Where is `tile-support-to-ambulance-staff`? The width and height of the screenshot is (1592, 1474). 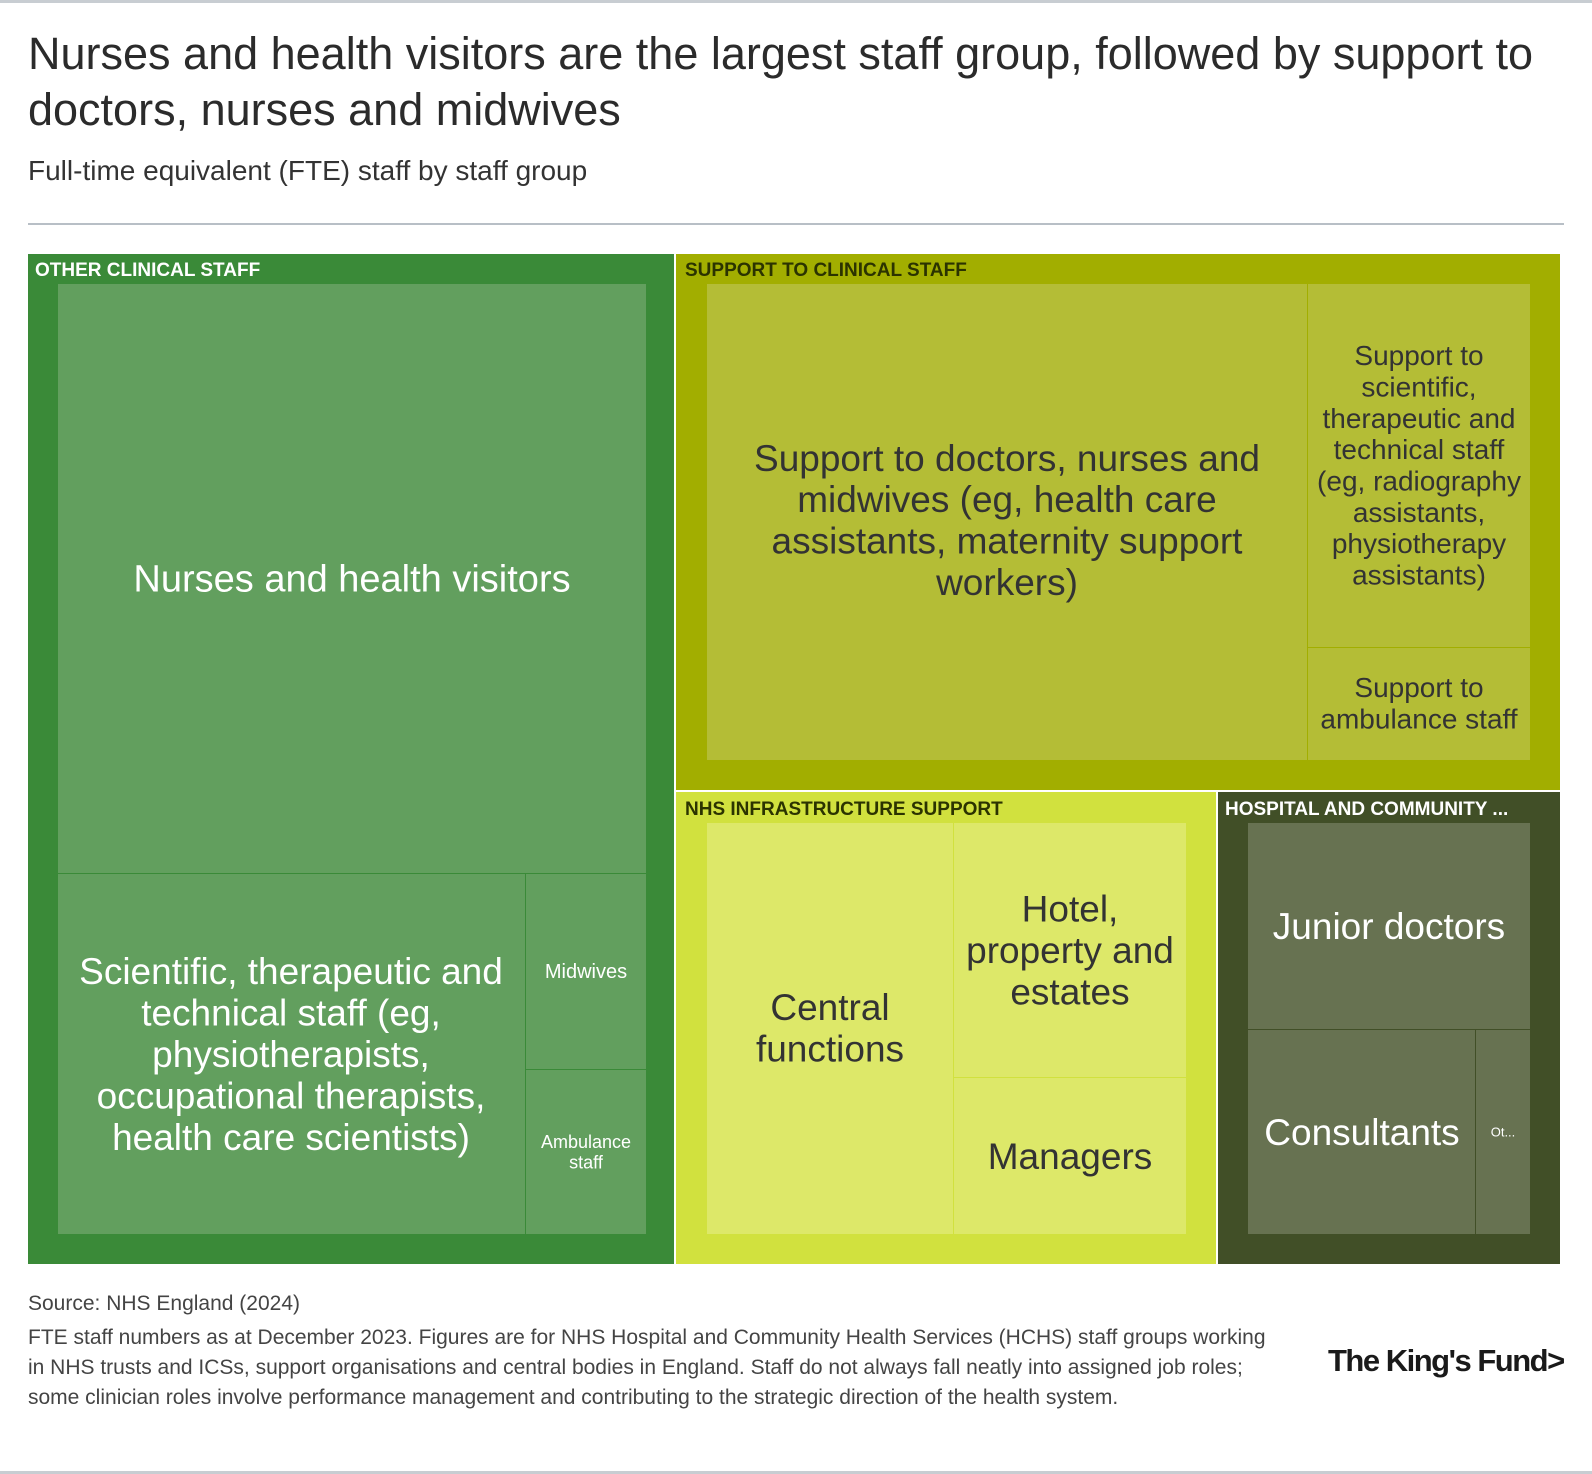 tile-support-to-ambulance-staff is located at coordinates (1419, 704).